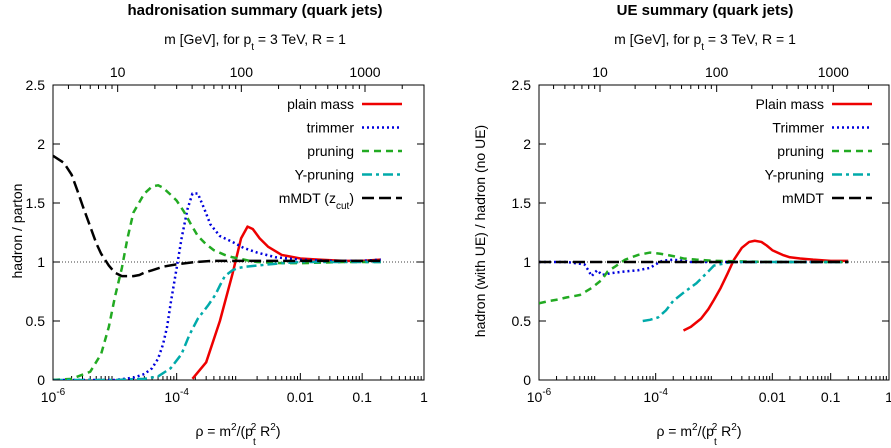  What do you see at coordinates (798, 128) in the screenshot?
I see `legend-label: Trimmer` at bounding box center [798, 128].